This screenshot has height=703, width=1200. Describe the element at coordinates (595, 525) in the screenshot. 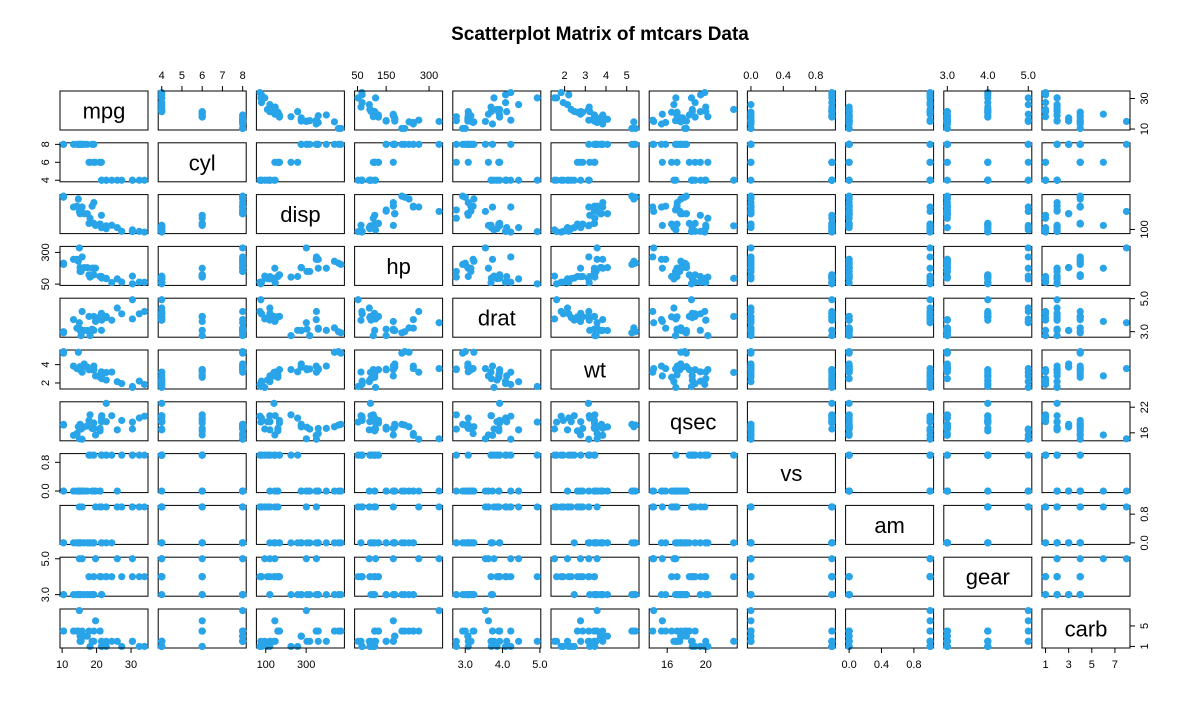

I see `panel-am-vs-wt` at that location.